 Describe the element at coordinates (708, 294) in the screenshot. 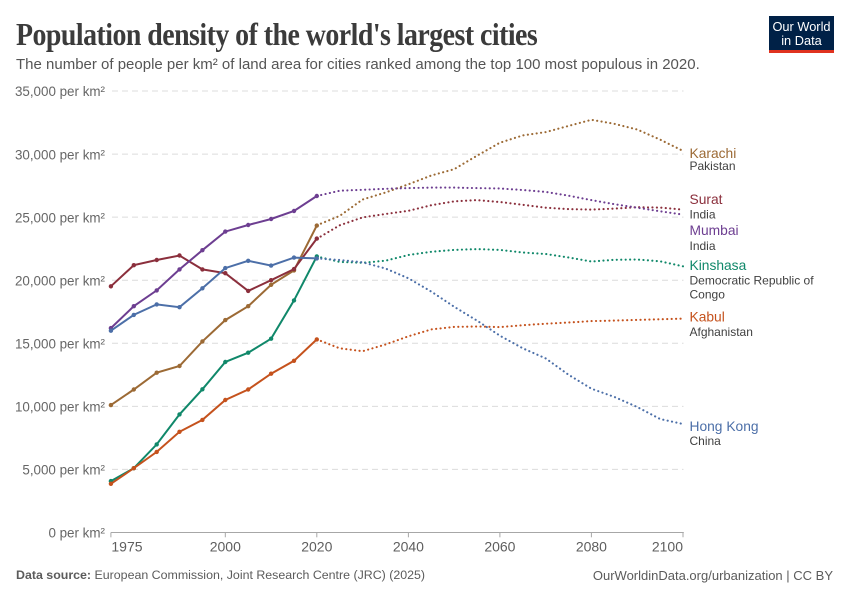

I see `svg-text: Congo` at that location.